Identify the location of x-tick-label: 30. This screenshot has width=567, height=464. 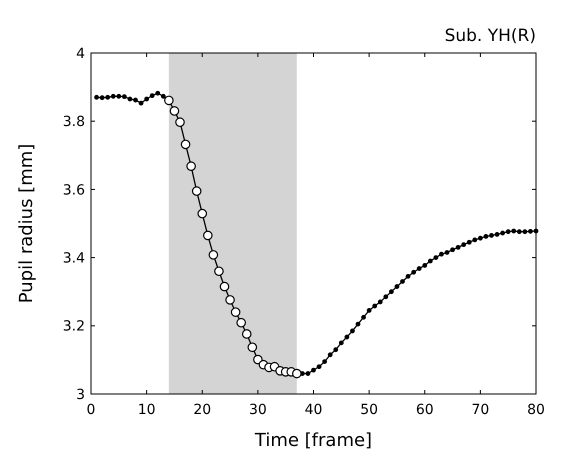
(257, 410).